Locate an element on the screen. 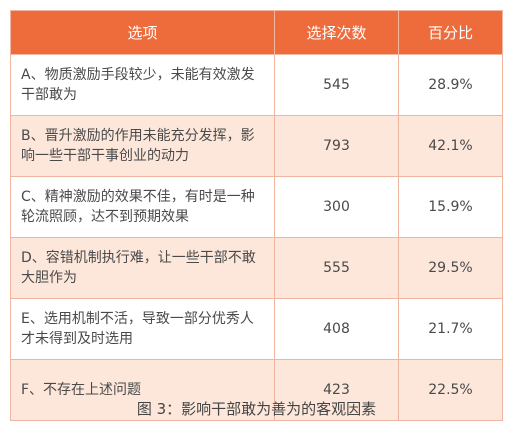 Image resolution: width=513 pixels, height=435 pixels. header-row: 选项 选择次数 百分比 is located at coordinates (256, 32).